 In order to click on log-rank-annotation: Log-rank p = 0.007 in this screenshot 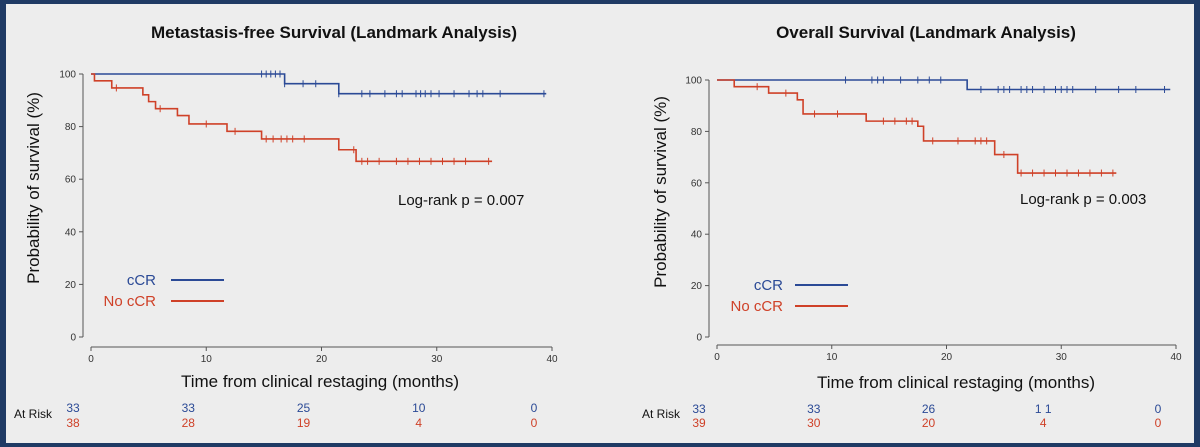, I will do `click(461, 200)`.